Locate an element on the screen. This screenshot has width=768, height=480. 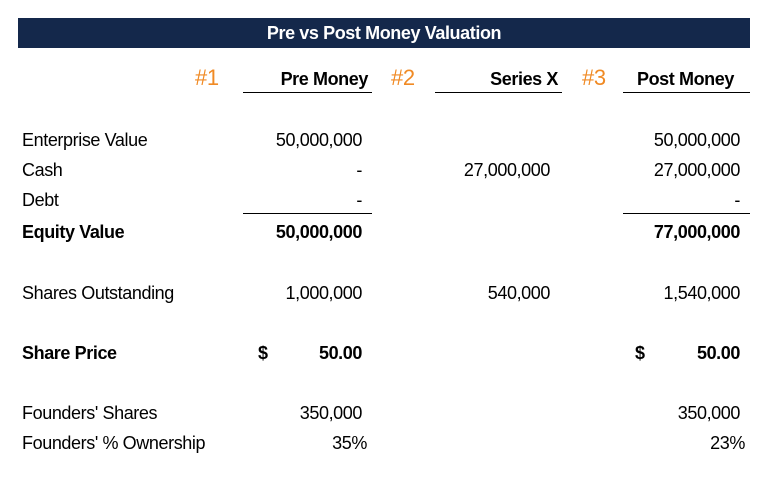
title: Pre vs Post Money Valuation is located at coordinates (384, 33).